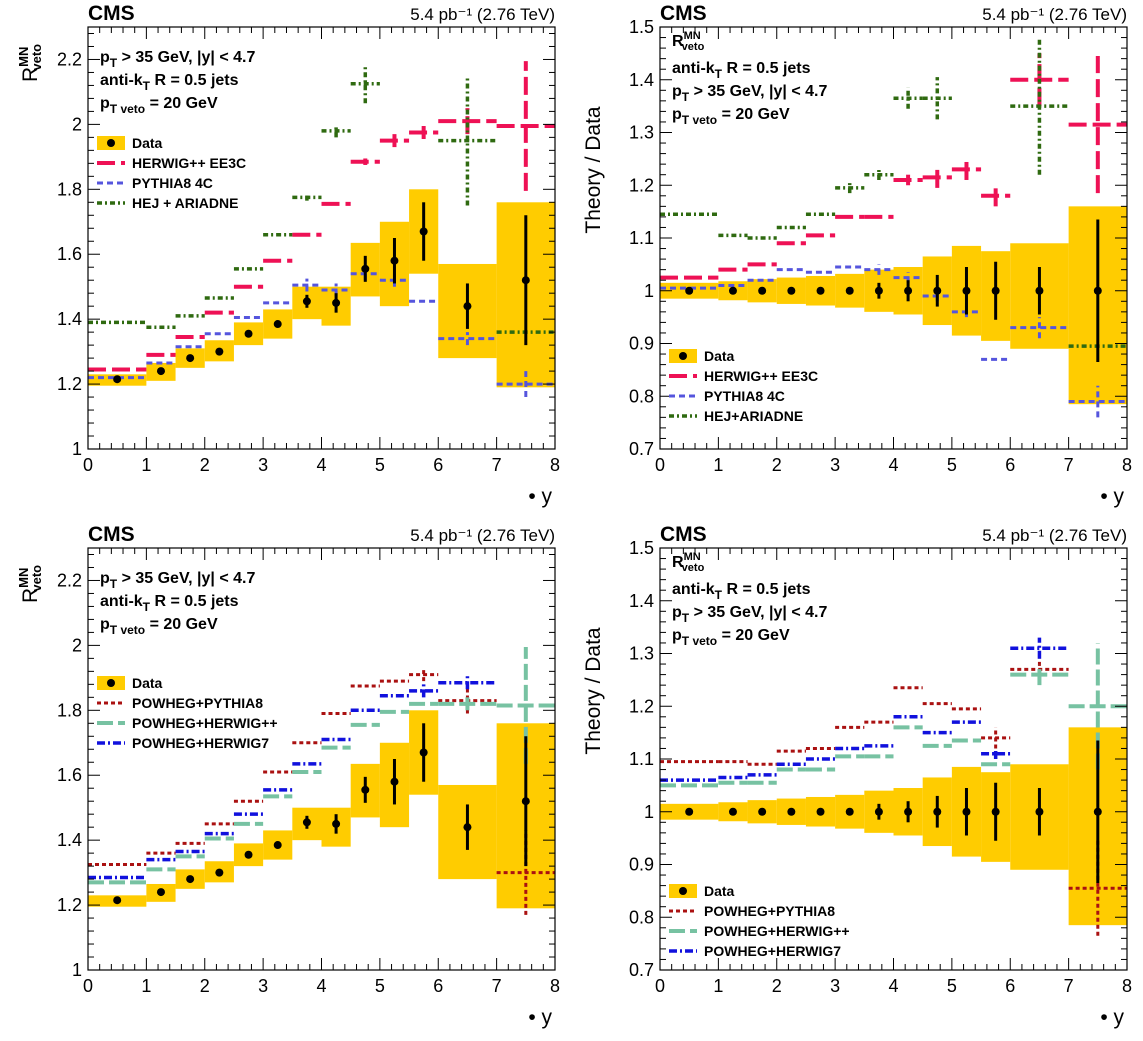 This screenshot has height=1041, width=1143. Describe the element at coordinates (147, 143) in the screenshot. I see `legend-label-data: Data` at that location.